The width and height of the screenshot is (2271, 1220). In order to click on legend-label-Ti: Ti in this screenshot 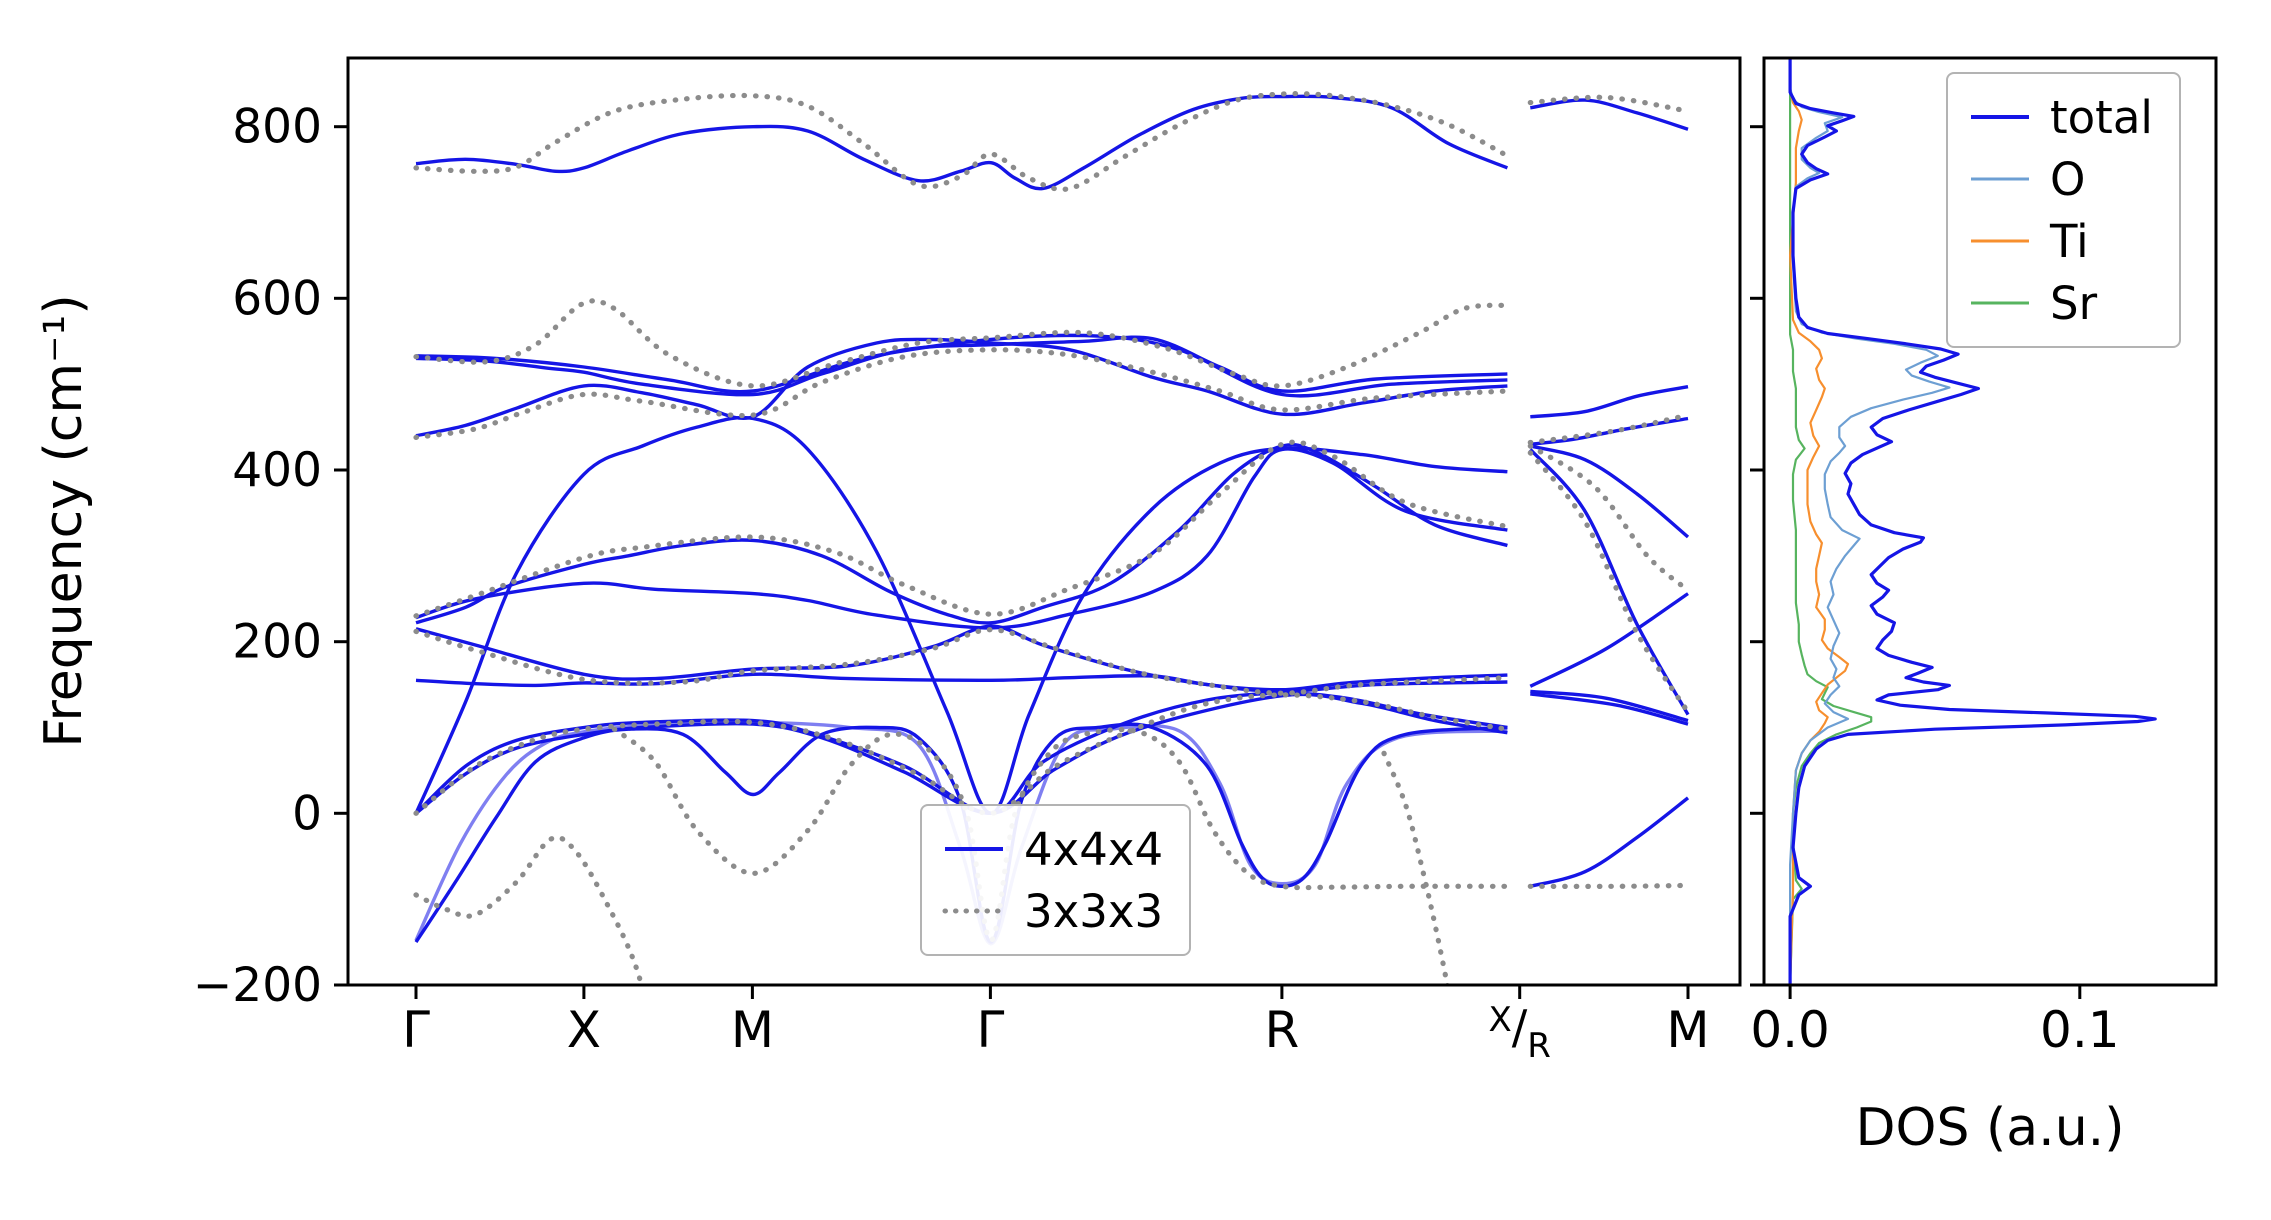, I will do `click(2069, 241)`.